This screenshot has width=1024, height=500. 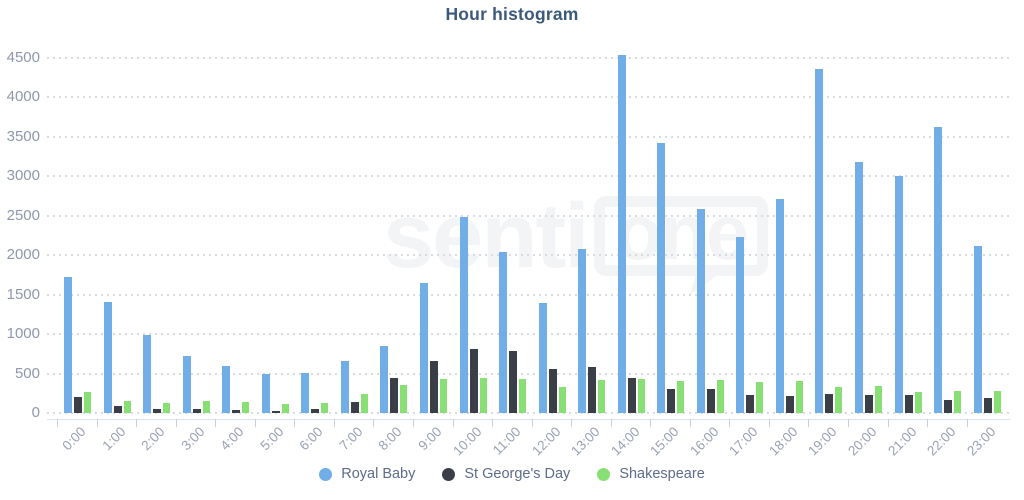 What do you see at coordinates (35, 412) in the screenshot?
I see `y-axis-label: 0` at bounding box center [35, 412].